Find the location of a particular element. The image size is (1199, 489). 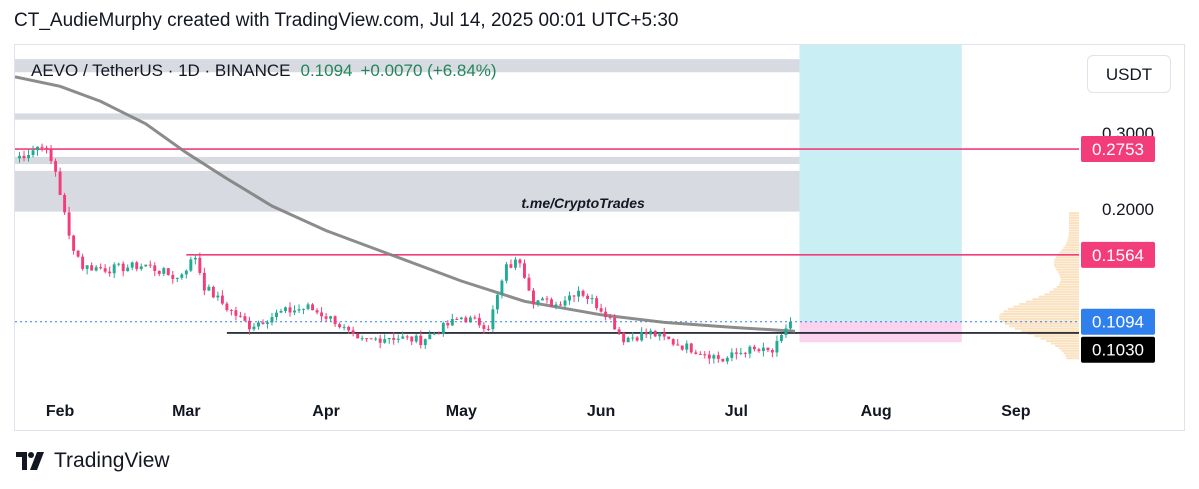

y-tick-label: 0.2000 is located at coordinates (1128, 209).